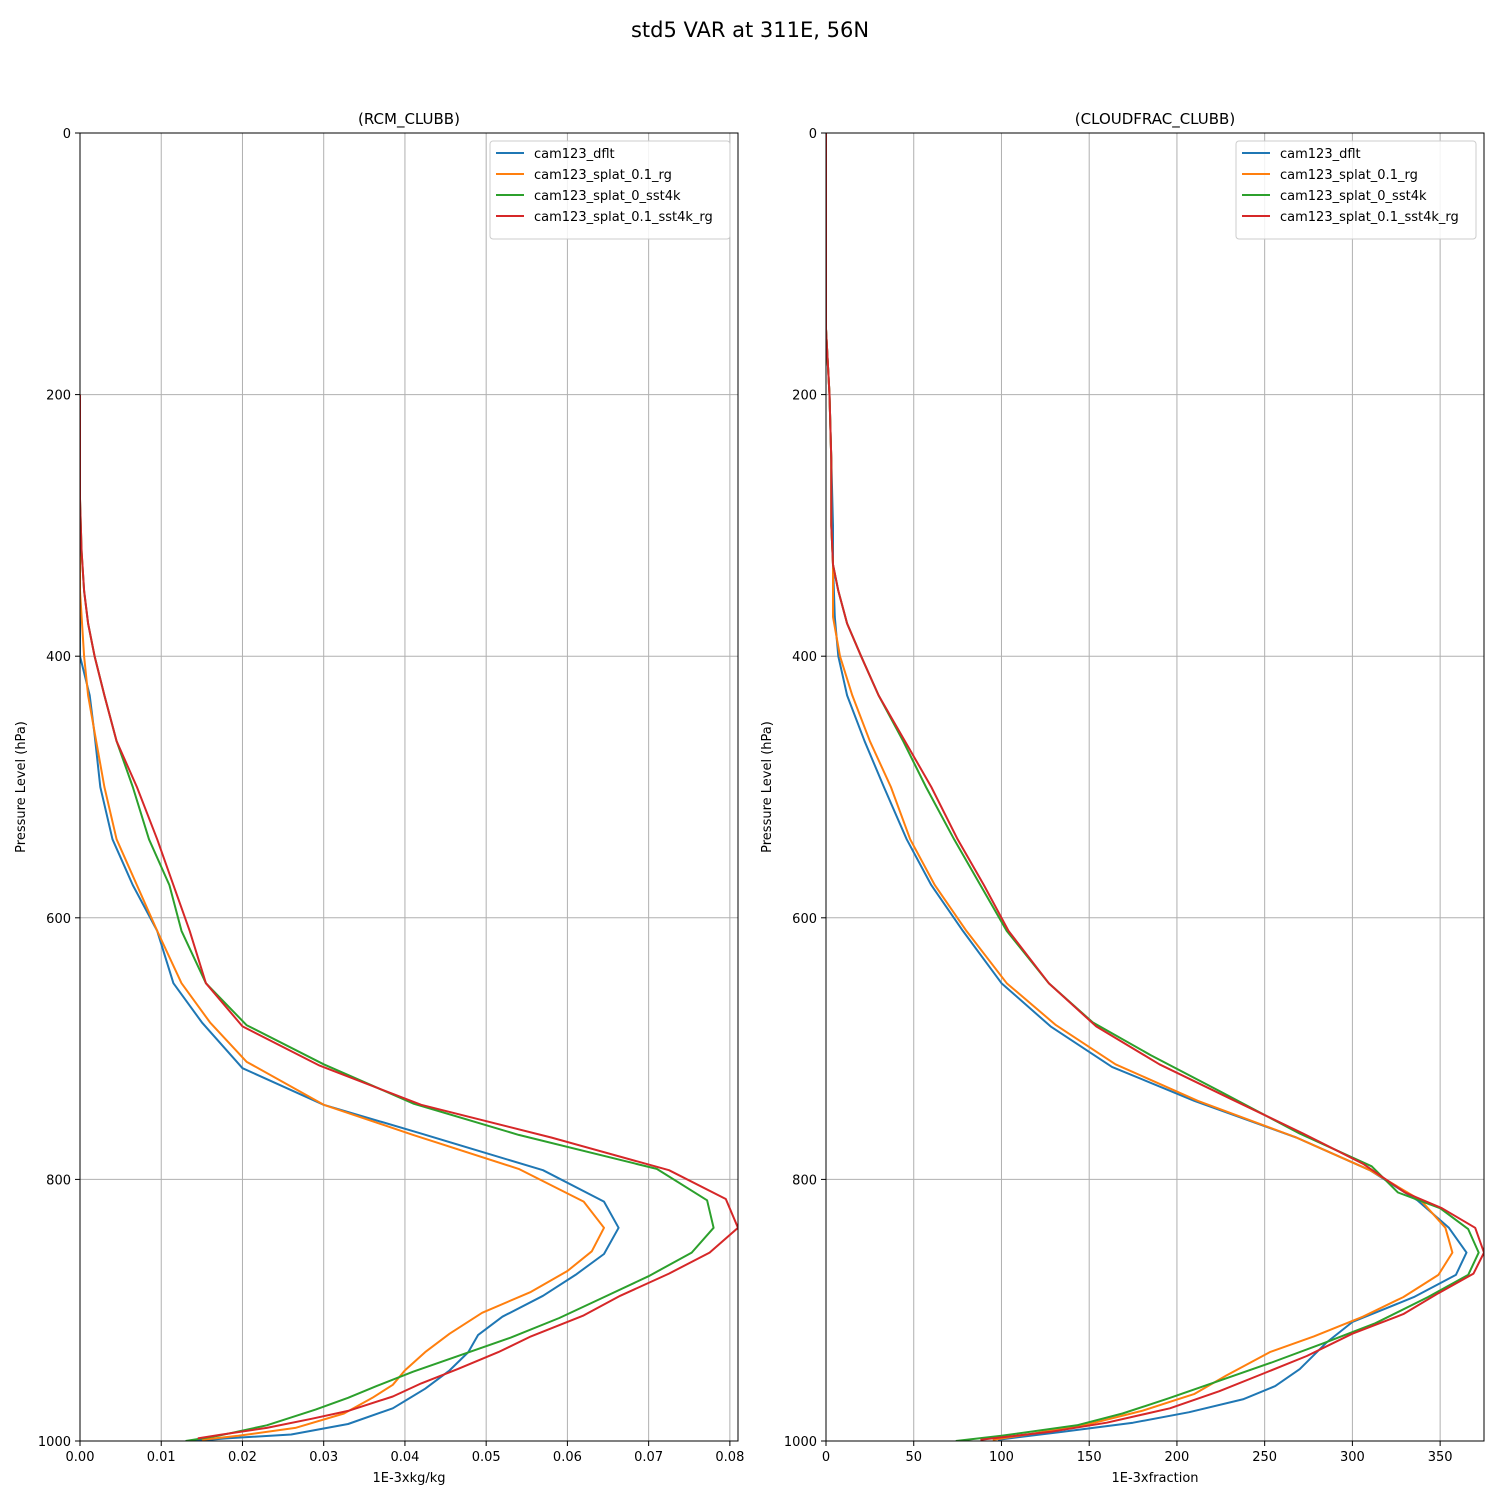 This screenshot has width=1500, height=1500. I want to click on x-tick-label: 0, so click(826, 1457).